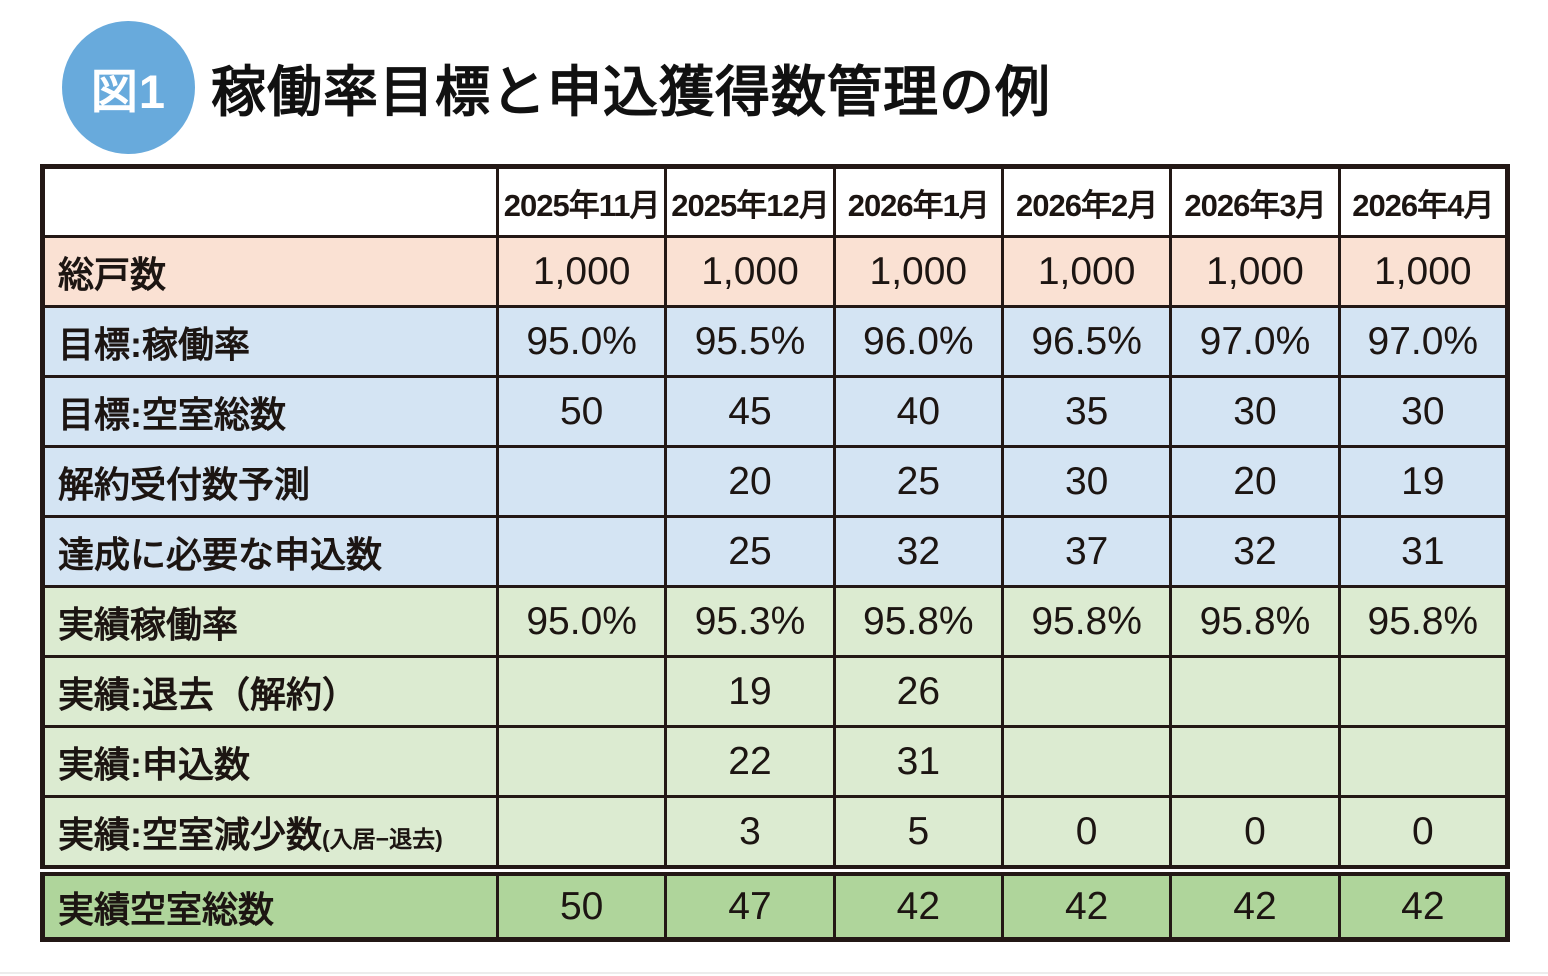  What do you see at coordinates (270, 903) in the screenshot?
I see `row-label: 実績空室総数` at bounding box center [270, 903].